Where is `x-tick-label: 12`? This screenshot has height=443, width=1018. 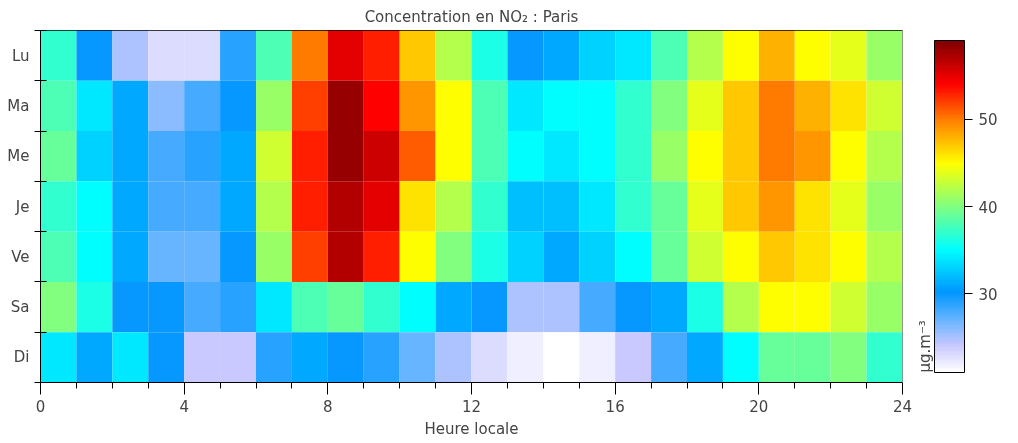 x-tick-label: 12 is located at coordinates (471, 406).